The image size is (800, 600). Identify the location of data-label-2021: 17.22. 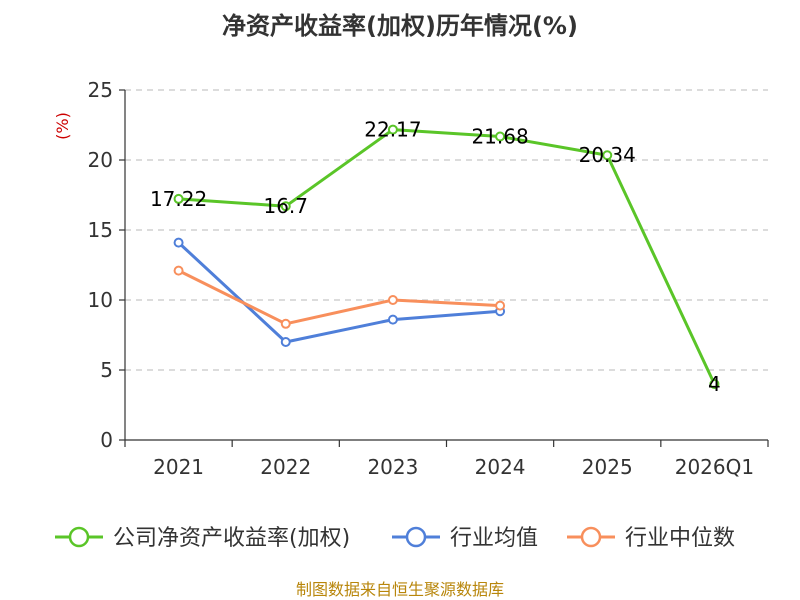
(178, 199).